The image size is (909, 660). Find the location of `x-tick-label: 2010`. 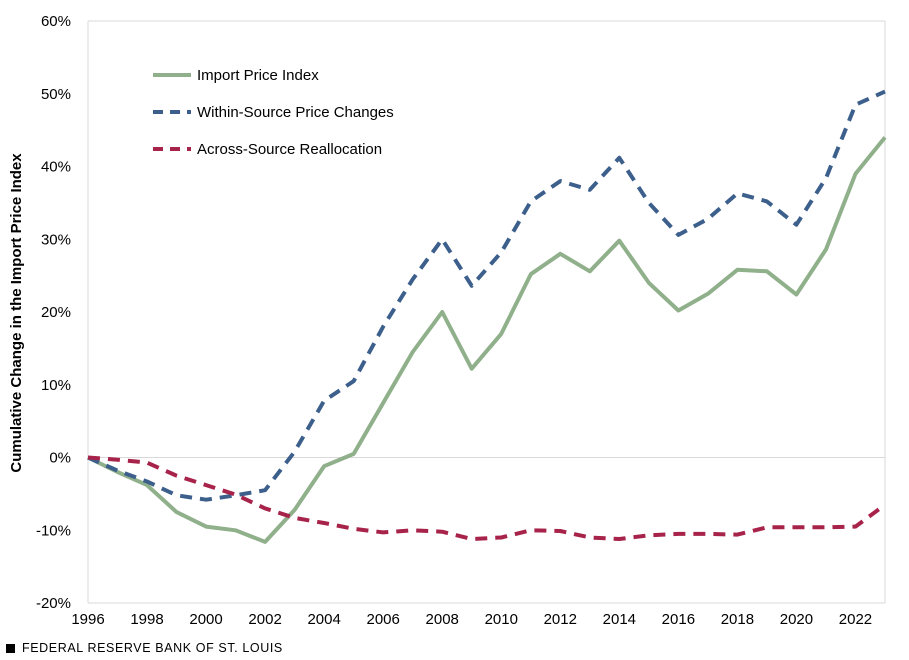

x-tick-label: 2010 is located at coordinates (501, 619).